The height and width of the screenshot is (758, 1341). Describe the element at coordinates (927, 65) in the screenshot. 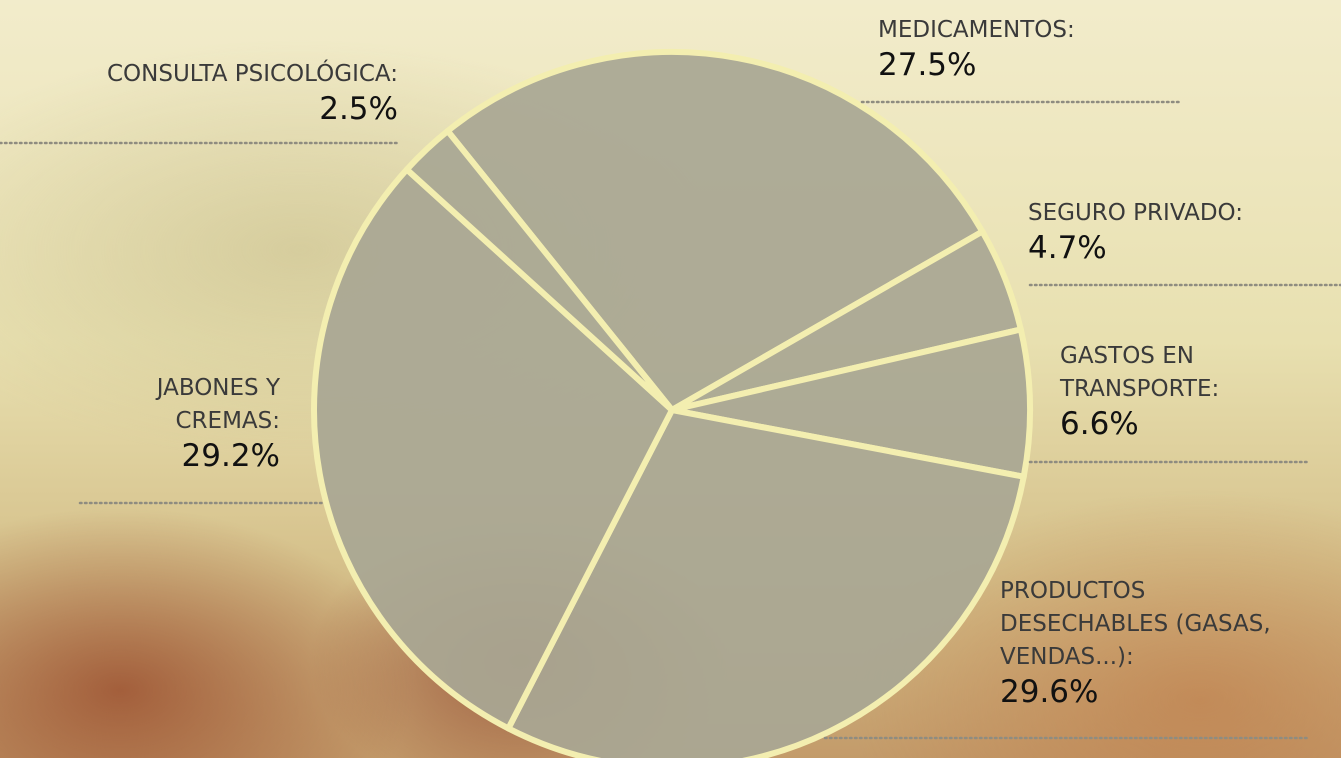

I see `value-label: 27.5%` at that location.